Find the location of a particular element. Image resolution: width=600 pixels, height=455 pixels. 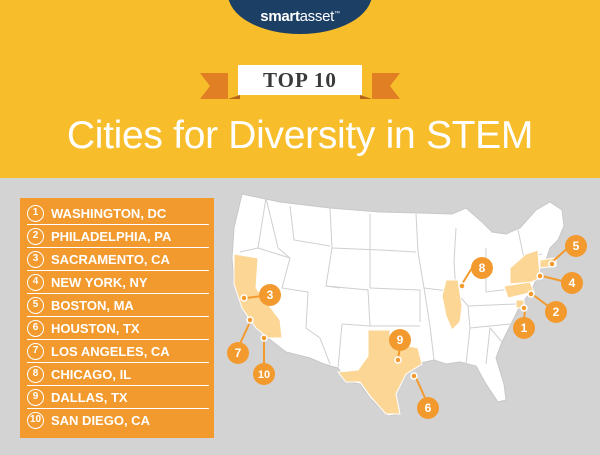

list-item: 10 SAN DIEGO, CA is located at coordinates (118, 420).